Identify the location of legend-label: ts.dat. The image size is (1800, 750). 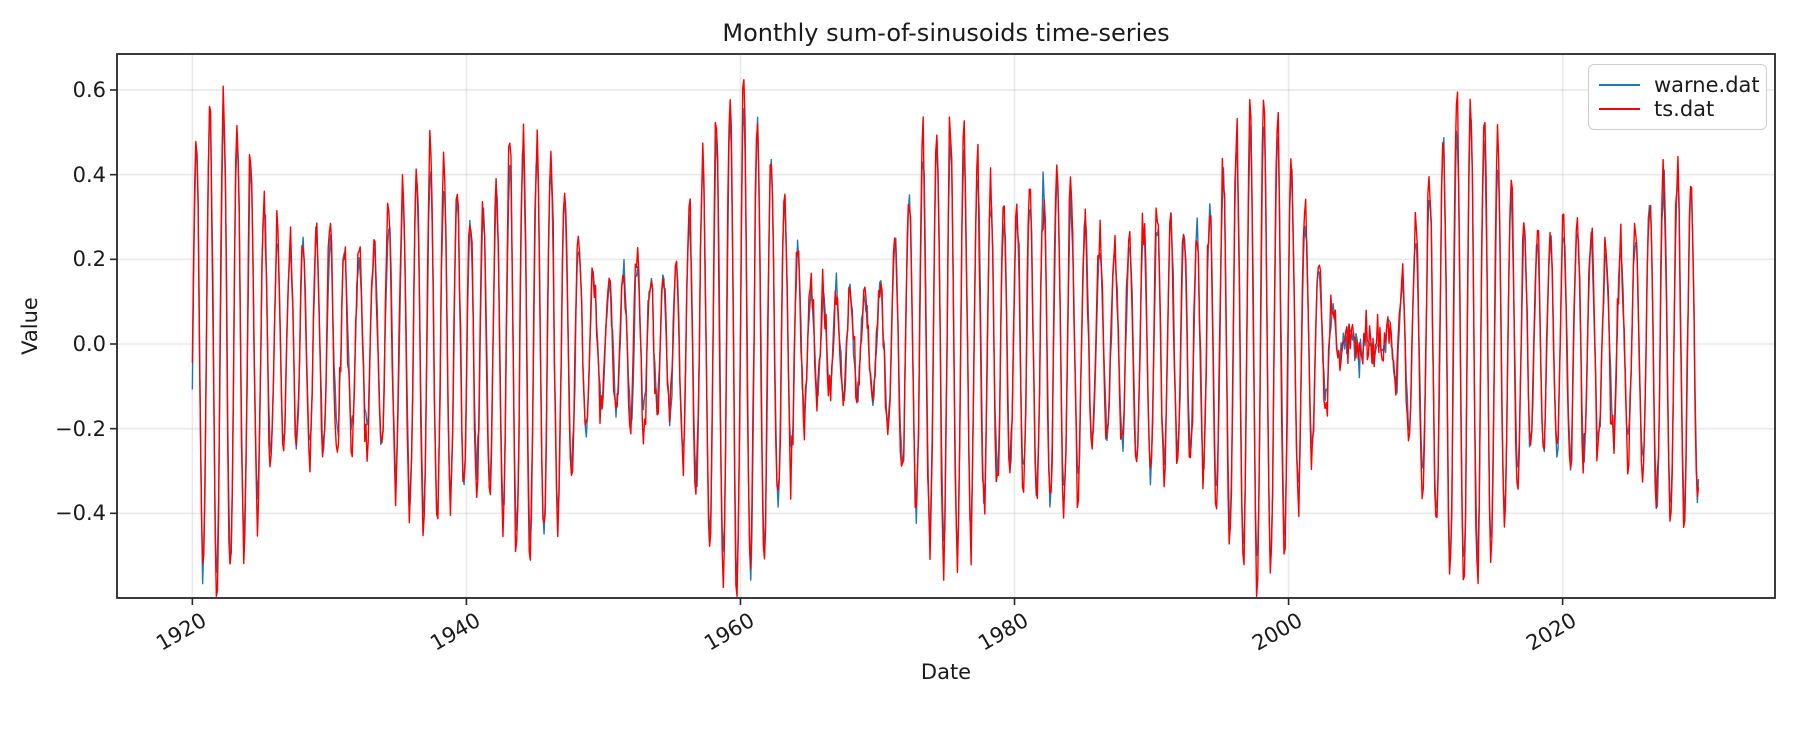
(1684, 109).